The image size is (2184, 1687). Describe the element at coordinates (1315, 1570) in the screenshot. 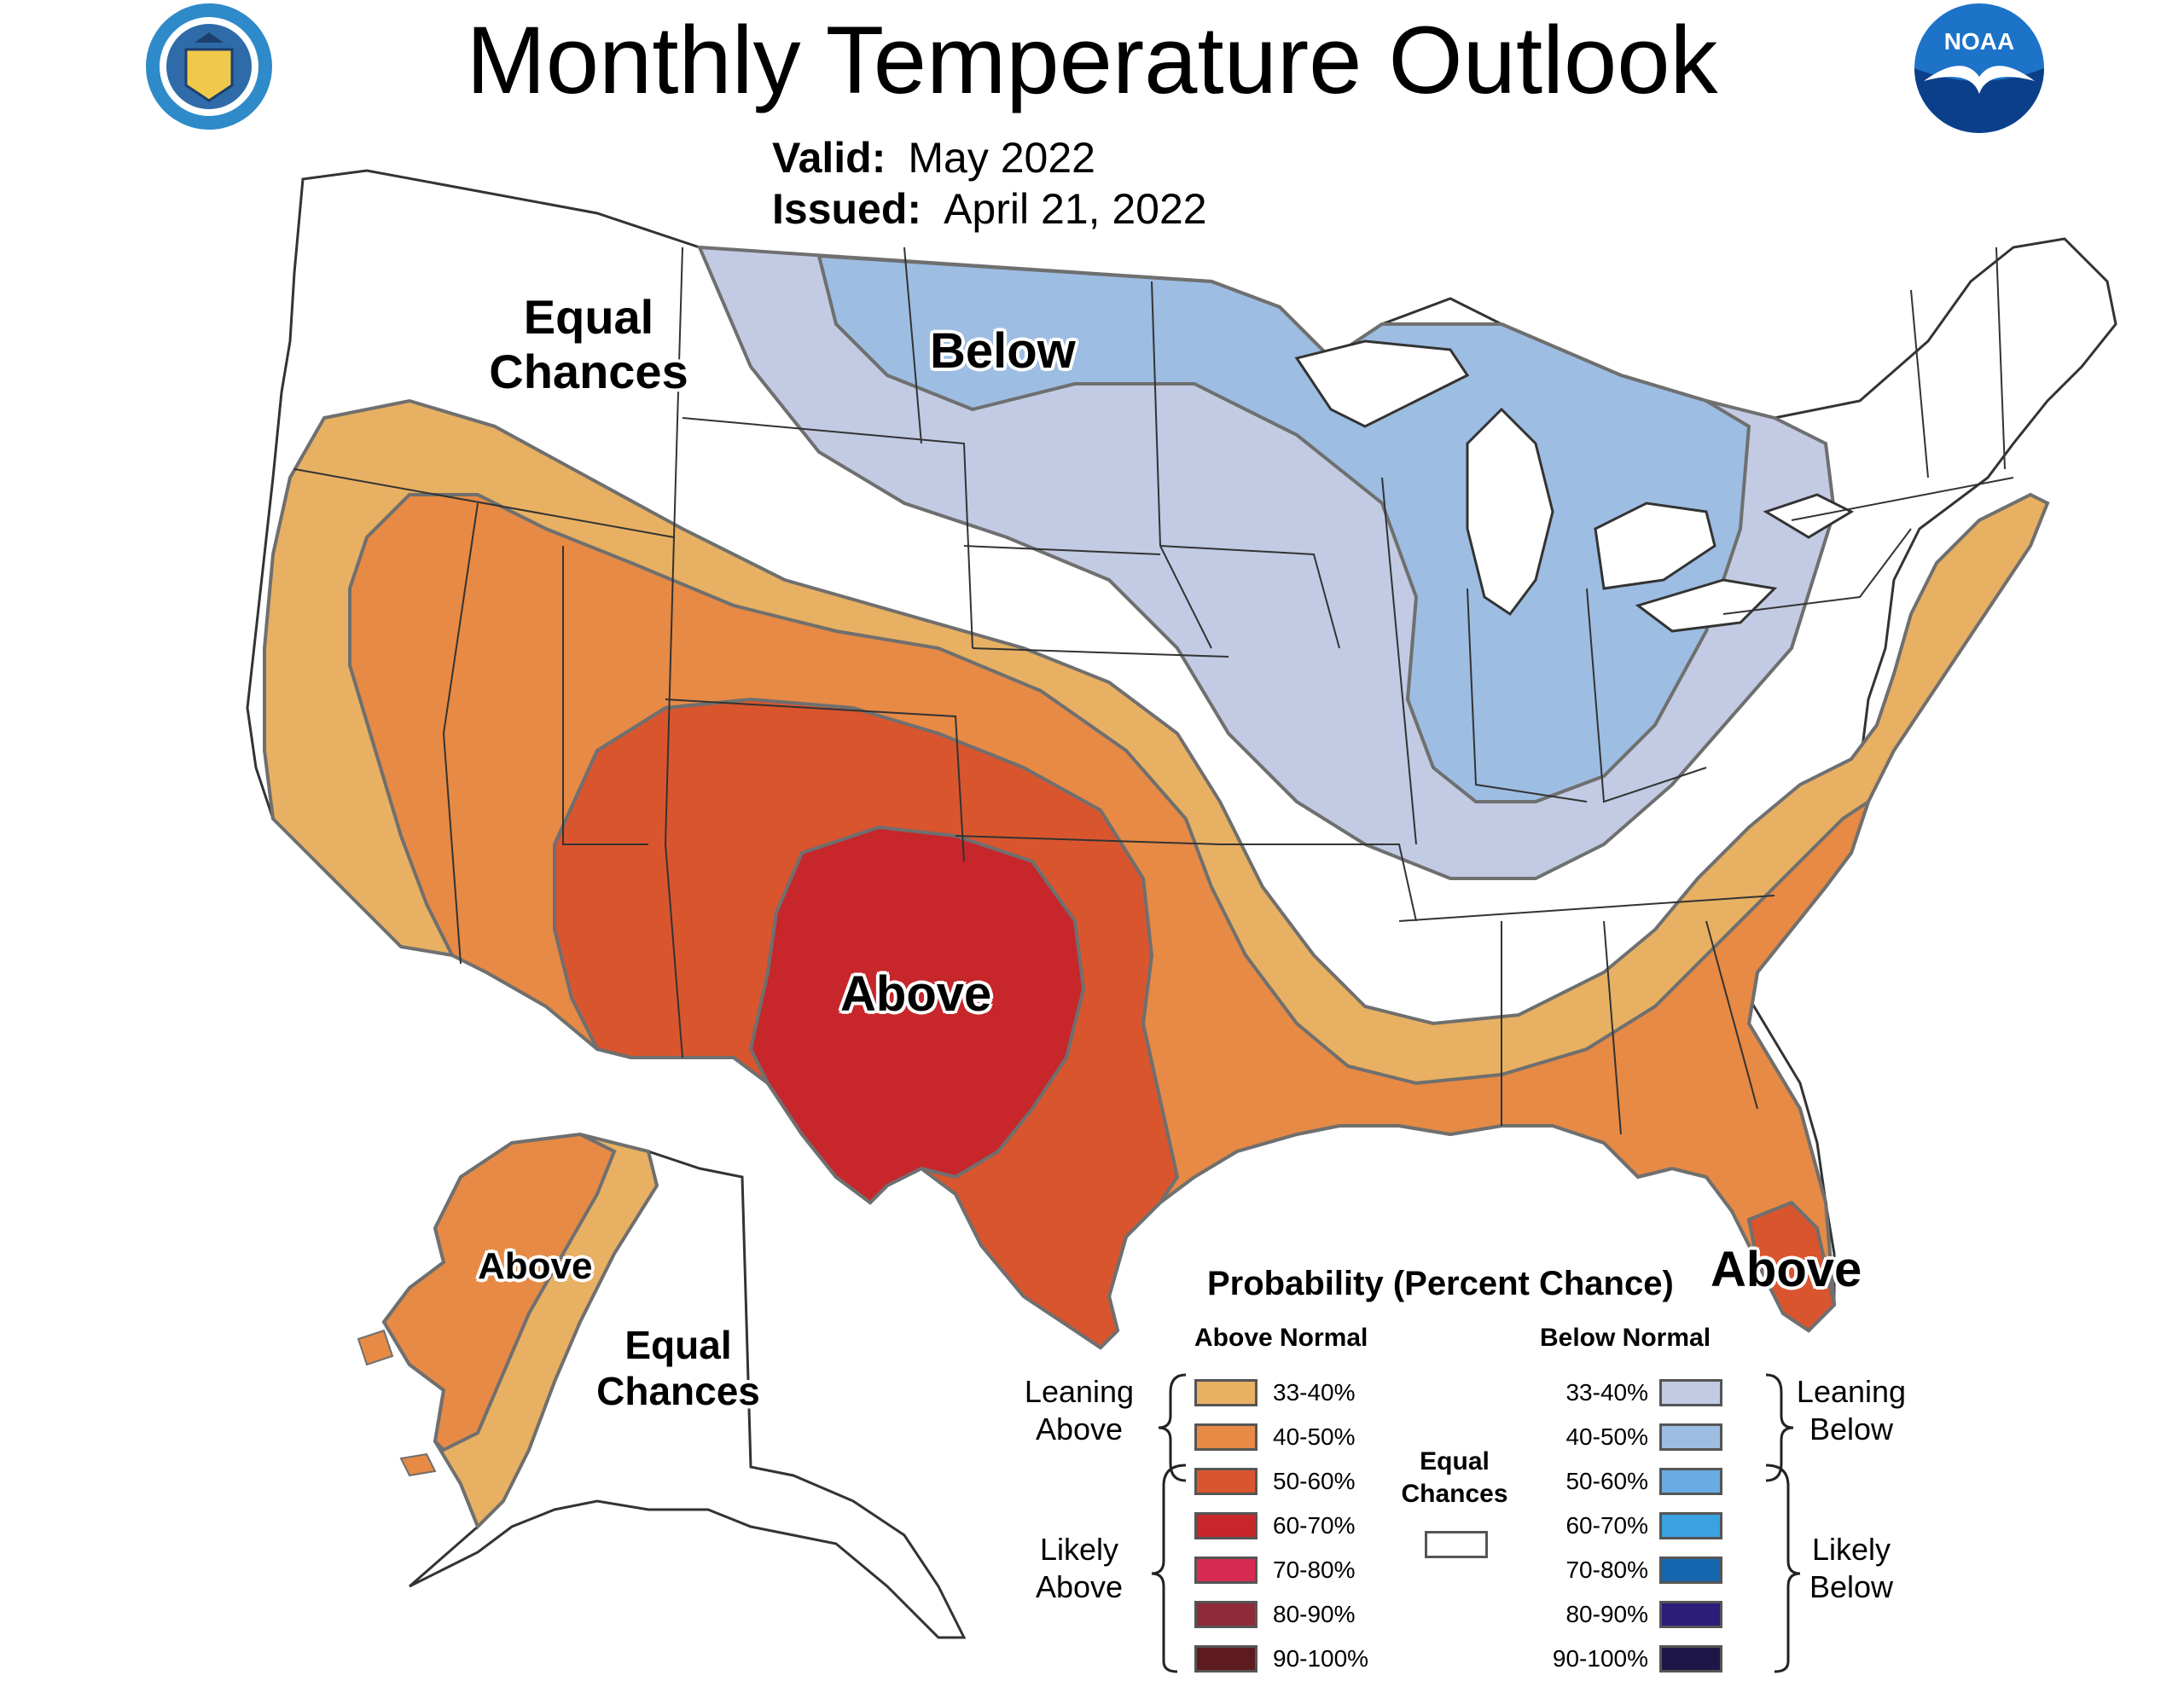

I see `legend-above-item-label: 70-80%` at that location.